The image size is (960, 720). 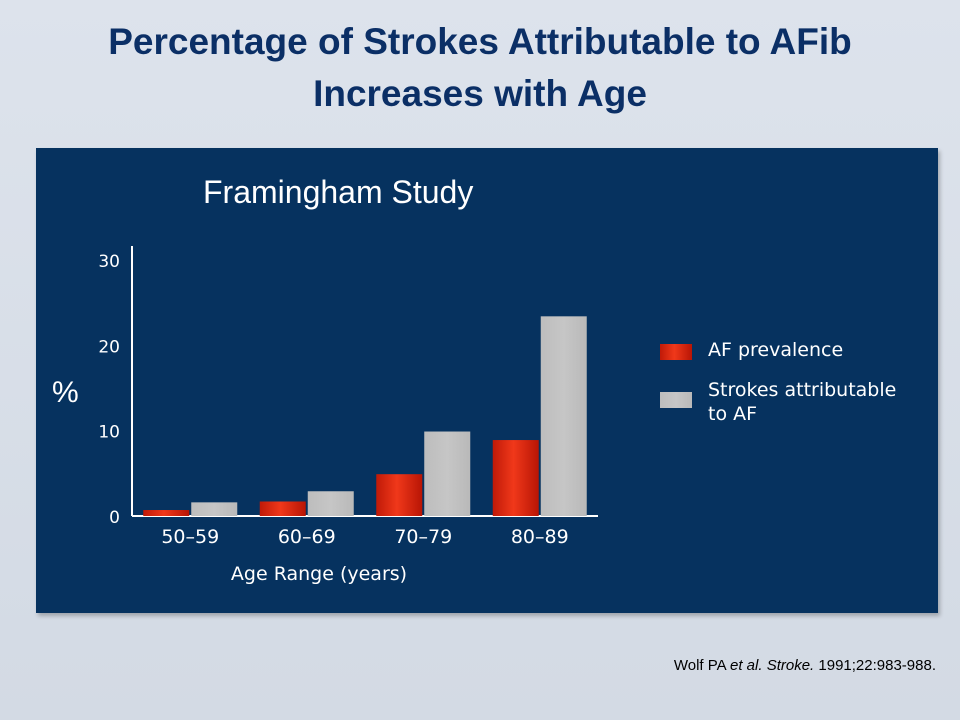 I want to click on x-tick-label: 70–79, so click(x=423, y=537).